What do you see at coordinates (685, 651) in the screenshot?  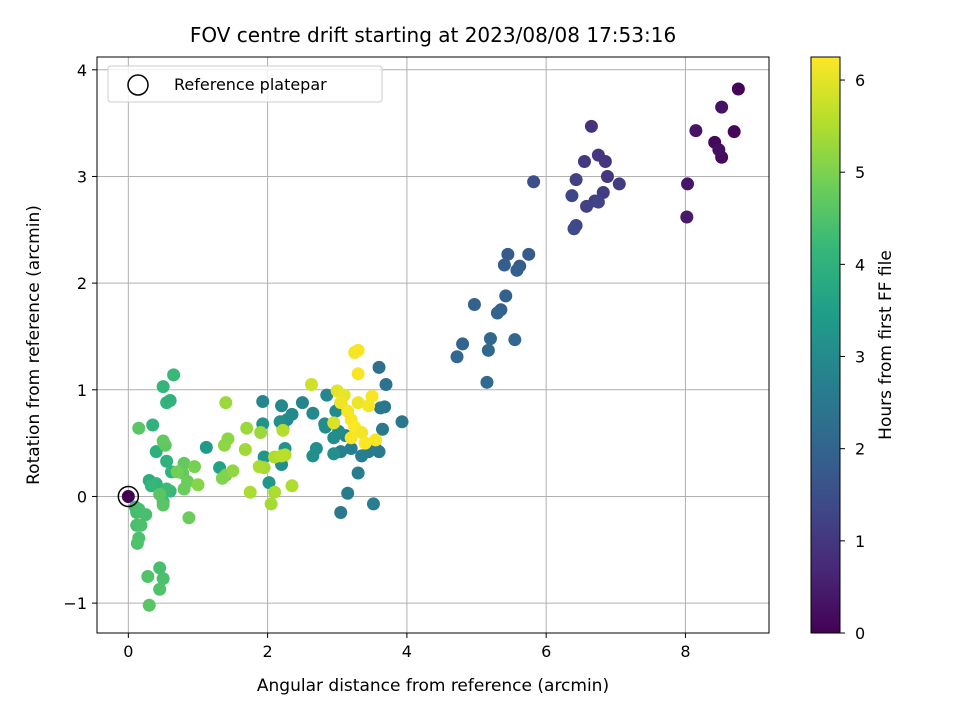 I see `x-tick-label: 8` at bounding box center [685, 651].